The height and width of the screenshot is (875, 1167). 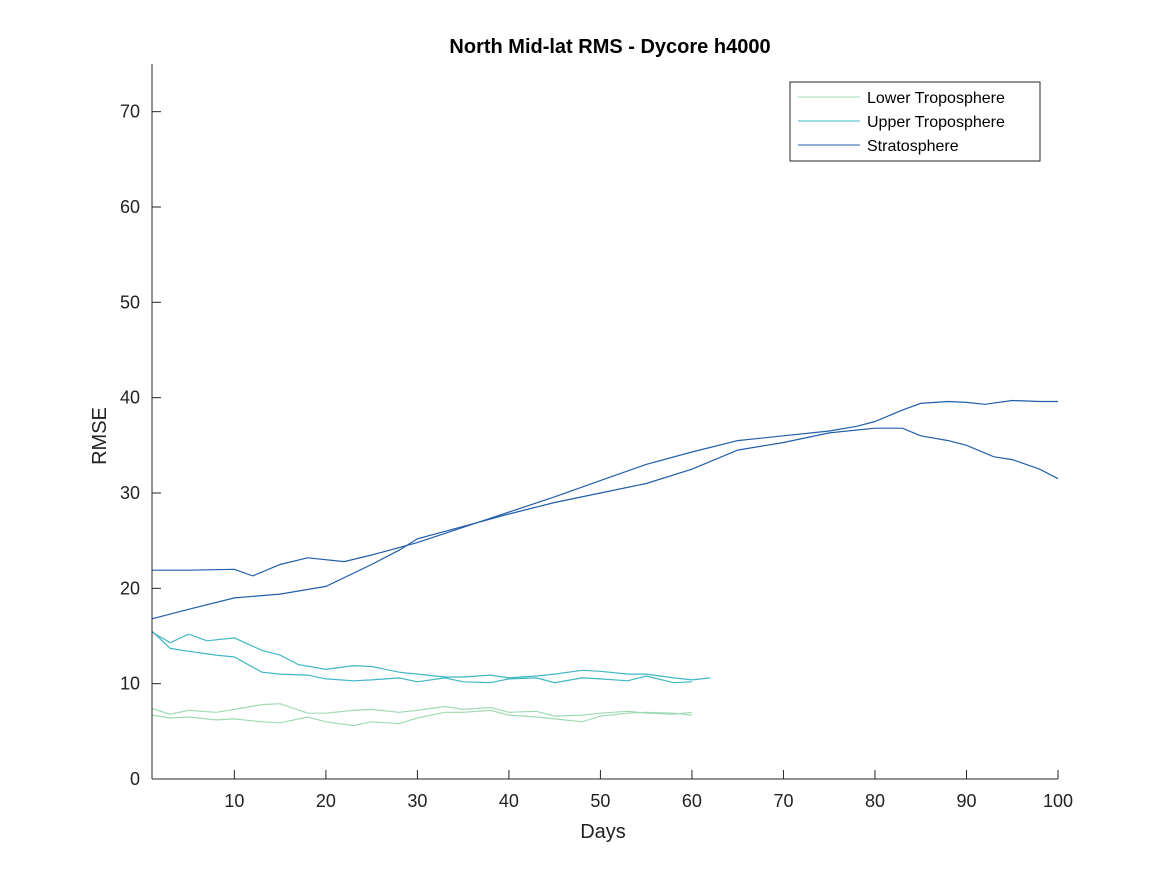 I want to click on x-tick-label: 50, so click(x=600, y=801).